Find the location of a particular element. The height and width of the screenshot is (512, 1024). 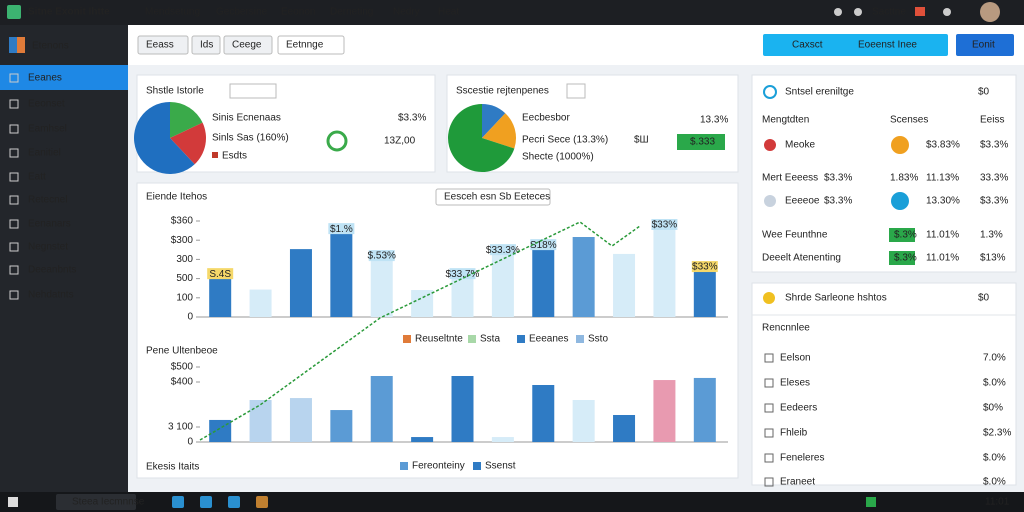

table-cell: $3.3% is located at coordinates (994, 145).